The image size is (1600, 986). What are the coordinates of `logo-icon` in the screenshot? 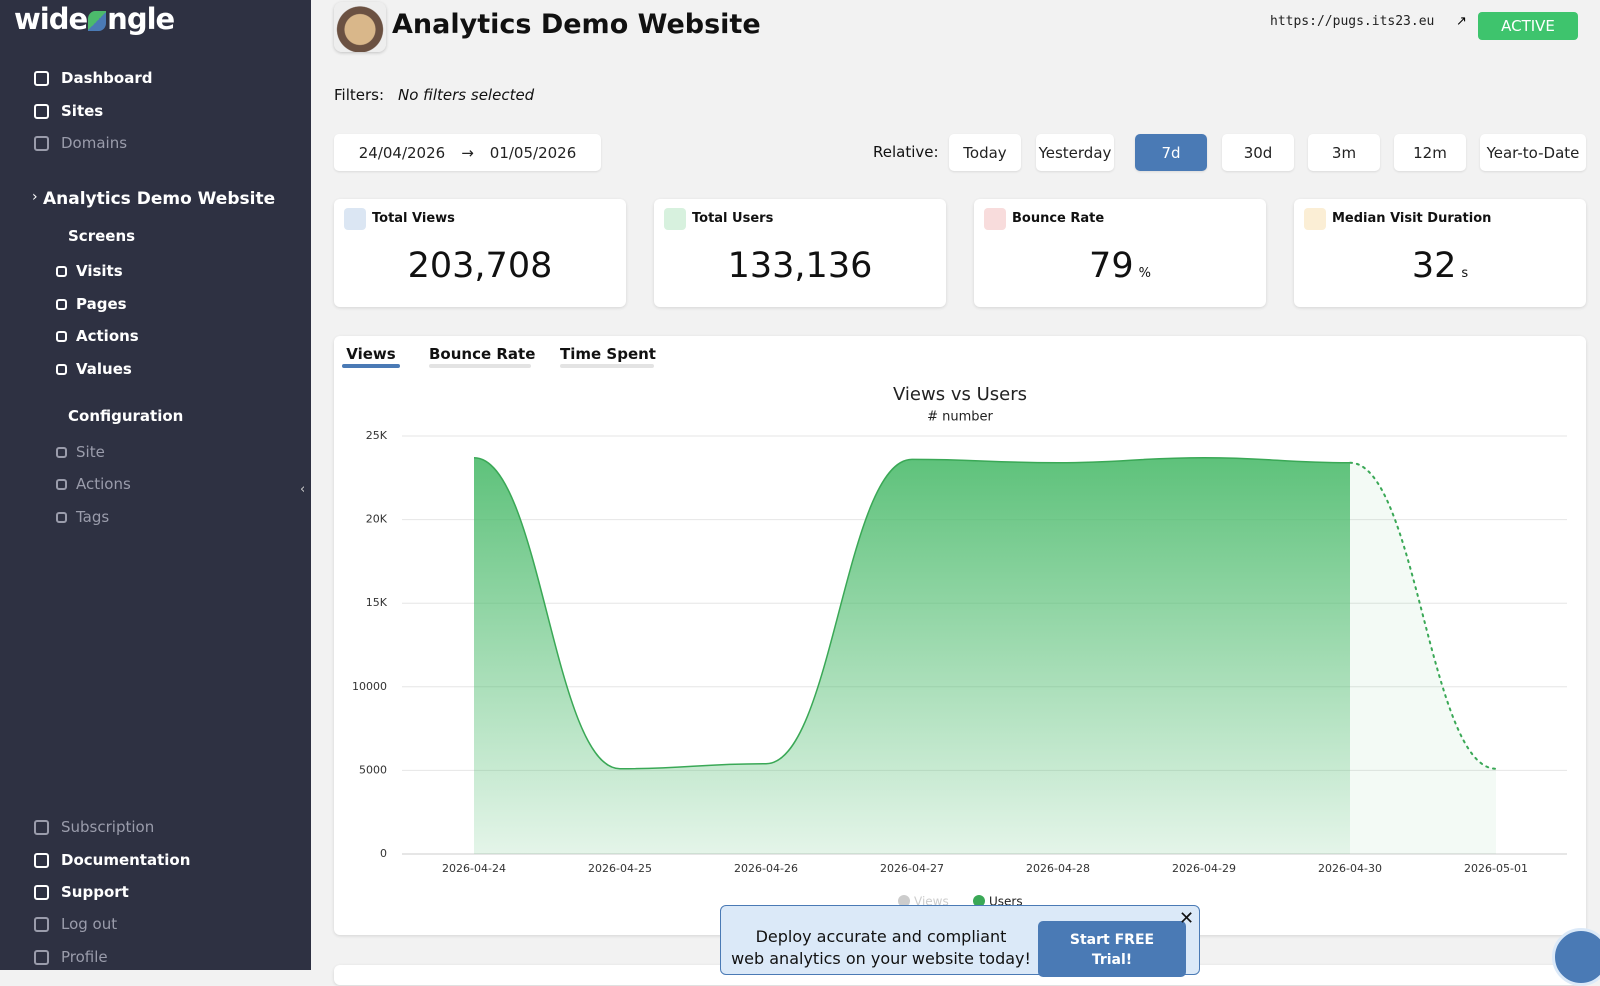 It's located at (97, 21).